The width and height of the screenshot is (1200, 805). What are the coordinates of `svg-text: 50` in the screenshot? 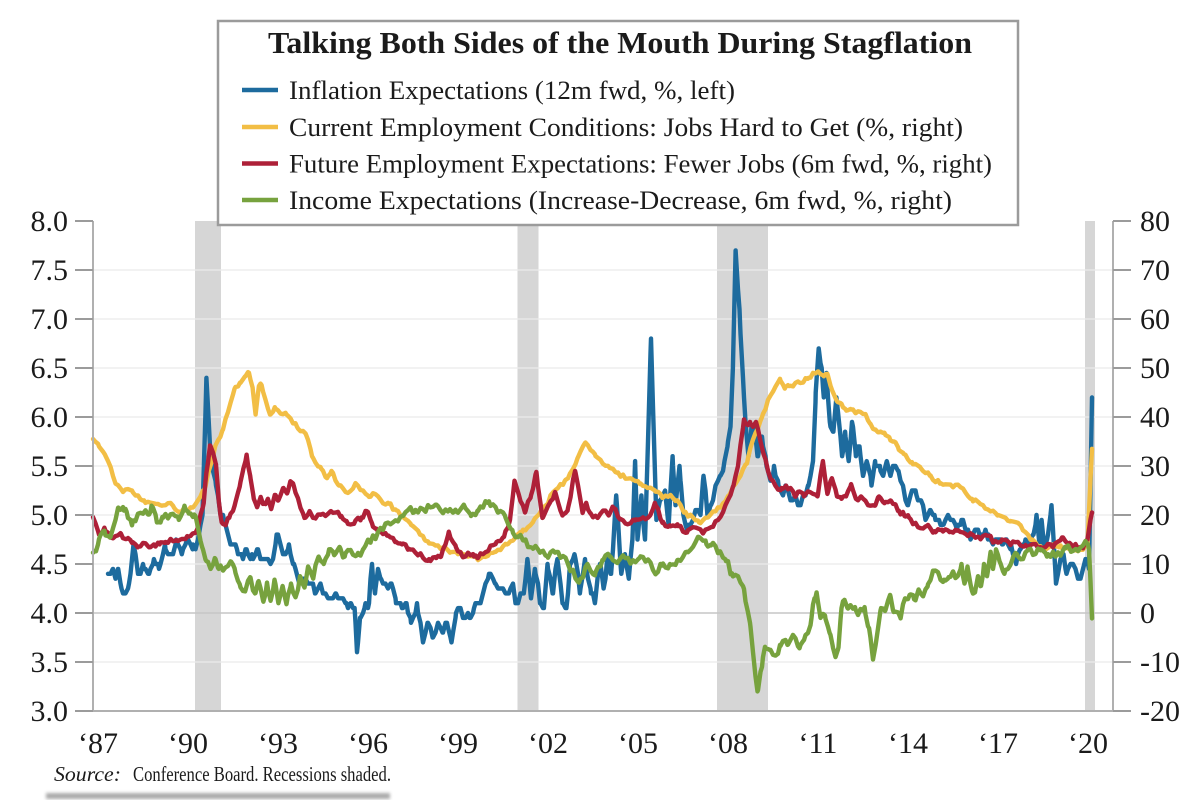 It's located at (1155, 368).